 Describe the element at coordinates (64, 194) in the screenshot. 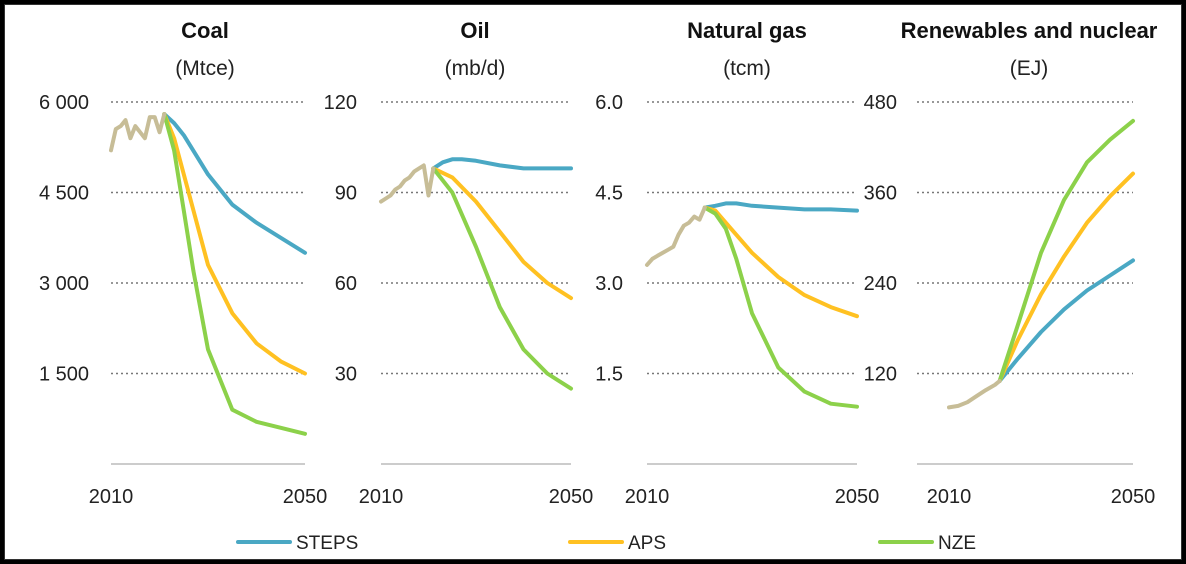

I see `y-tick-label: 4 500` at that location.